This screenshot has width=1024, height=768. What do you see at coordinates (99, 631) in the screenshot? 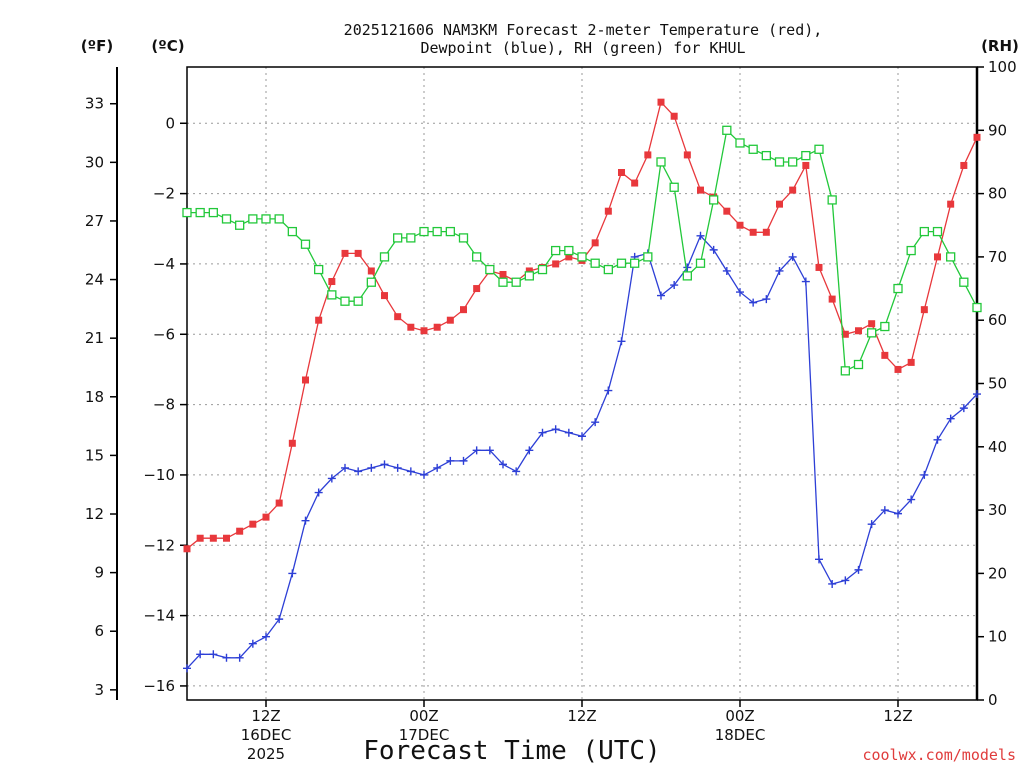
I see `fahrenheit-tick-label: 6` at bounding box center [99, 631].